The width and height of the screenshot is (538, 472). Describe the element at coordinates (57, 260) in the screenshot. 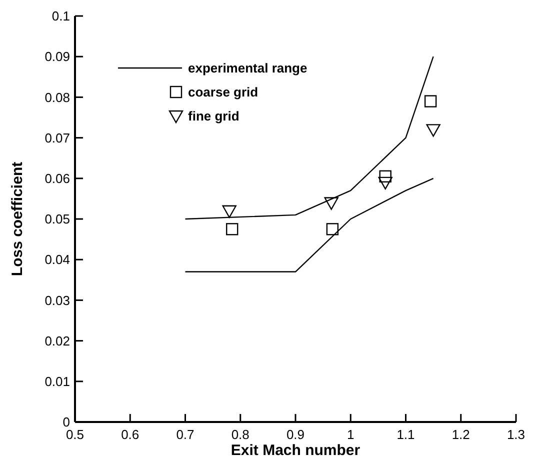

I see `y-tick-label: 0.04` at that location.